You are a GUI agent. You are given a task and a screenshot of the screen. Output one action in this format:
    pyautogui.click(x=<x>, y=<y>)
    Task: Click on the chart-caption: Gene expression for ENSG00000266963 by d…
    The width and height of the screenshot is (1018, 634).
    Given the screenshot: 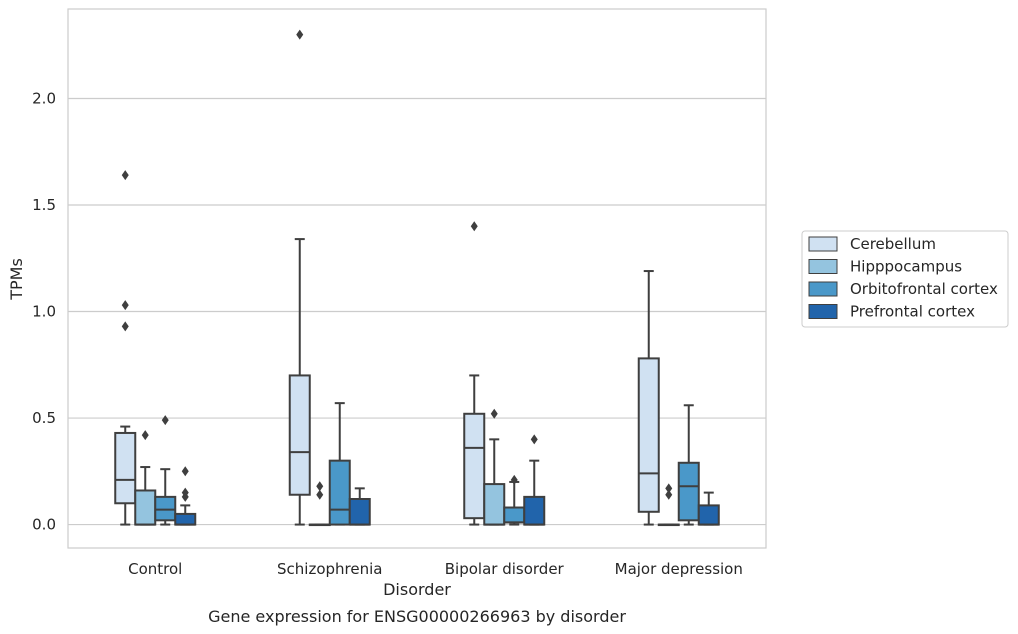 What is the action you would take?
    pyautogui.click(x=417, y=616)
    